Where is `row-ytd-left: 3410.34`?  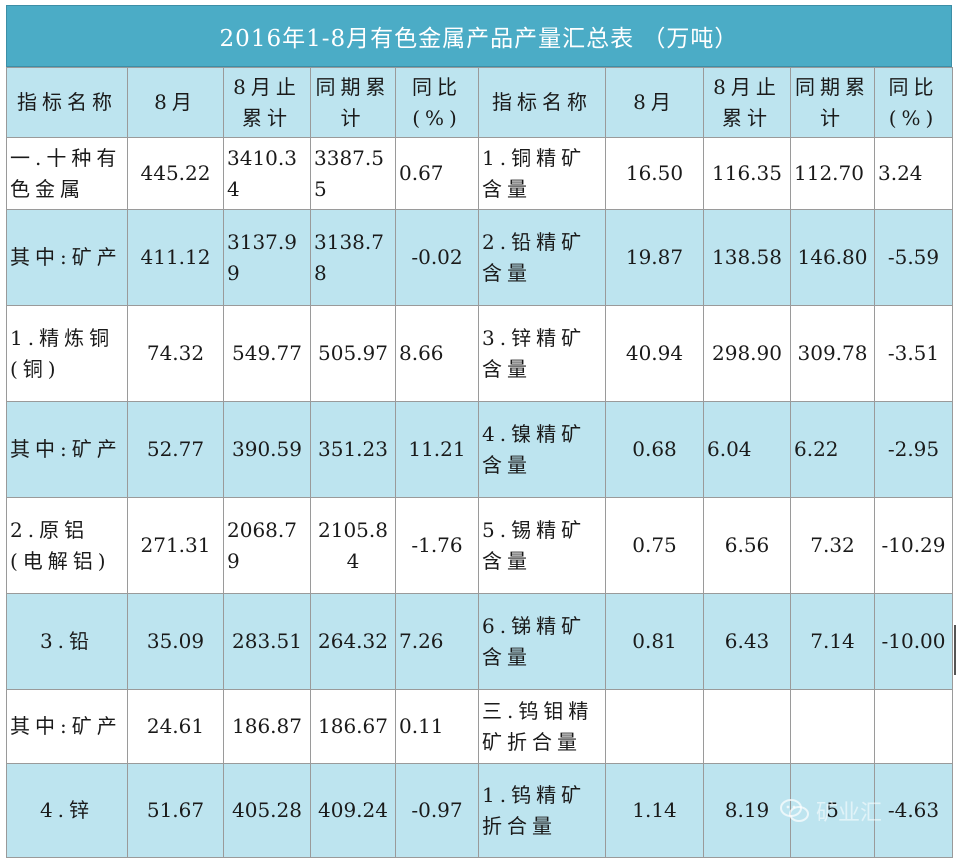
row-ytd-left: 3410.34 is located at coordinates (267, 173).